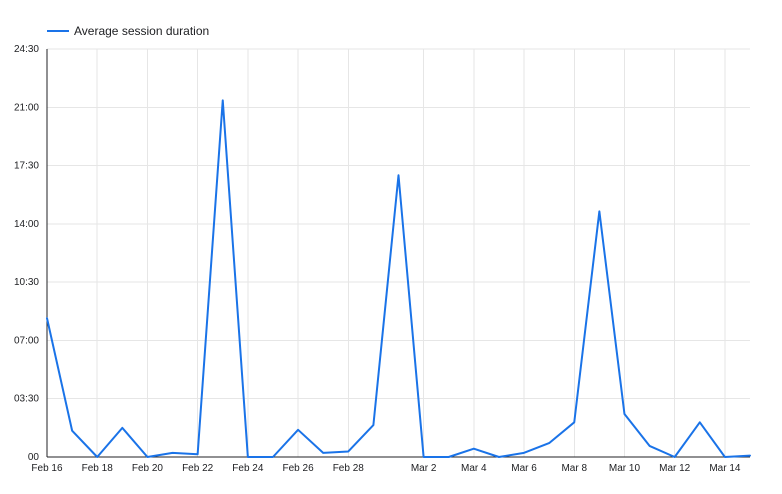 The height and width of the screenshot is (494, 782). Describe the element at coordinates (424, 468) in the screenshot. I see `x-tick-label: Mar 2` at that location.